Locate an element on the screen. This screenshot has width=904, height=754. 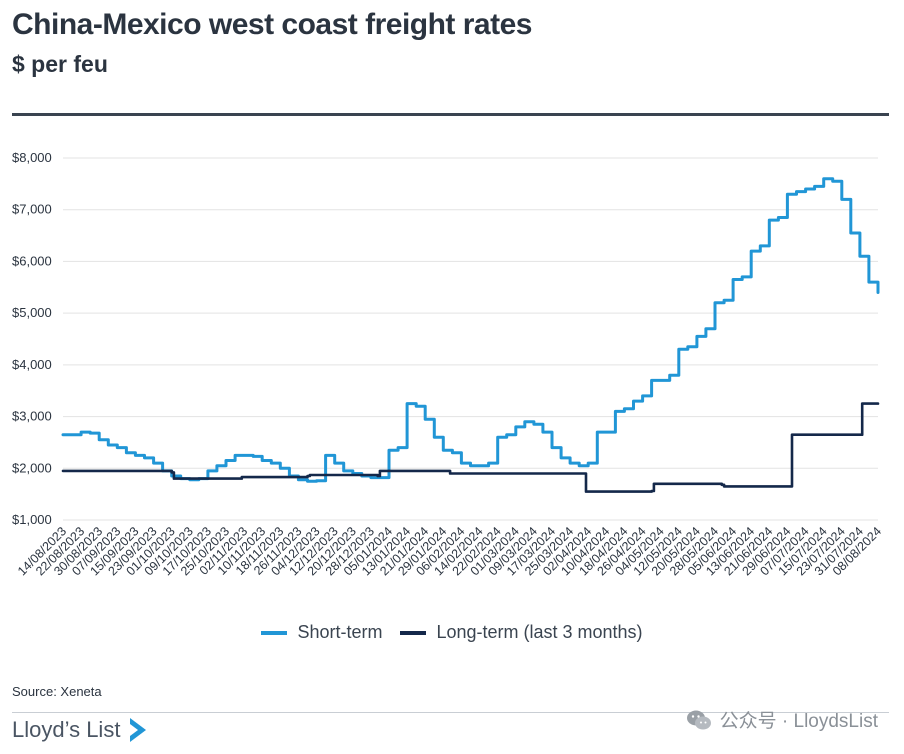
chart-legend: Short-term Long-term (last 3 months) is located at coordinates (452, 632).